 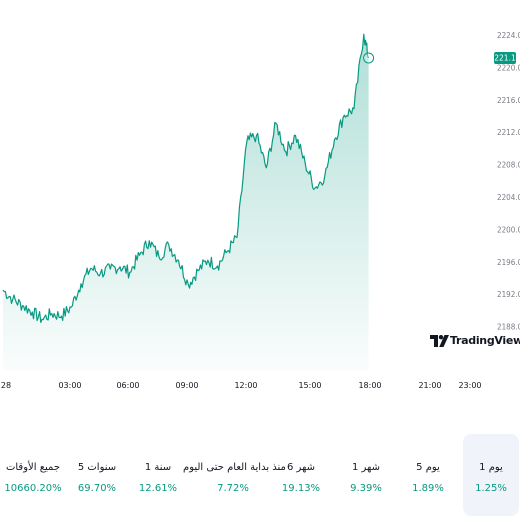 I want to click on y-tick-label: 2212.00, so click(x=508, y=132).